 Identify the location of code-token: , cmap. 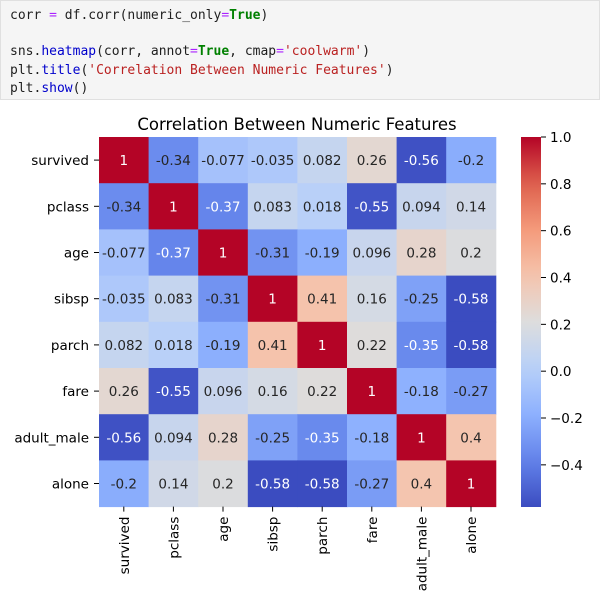
(253, 52).